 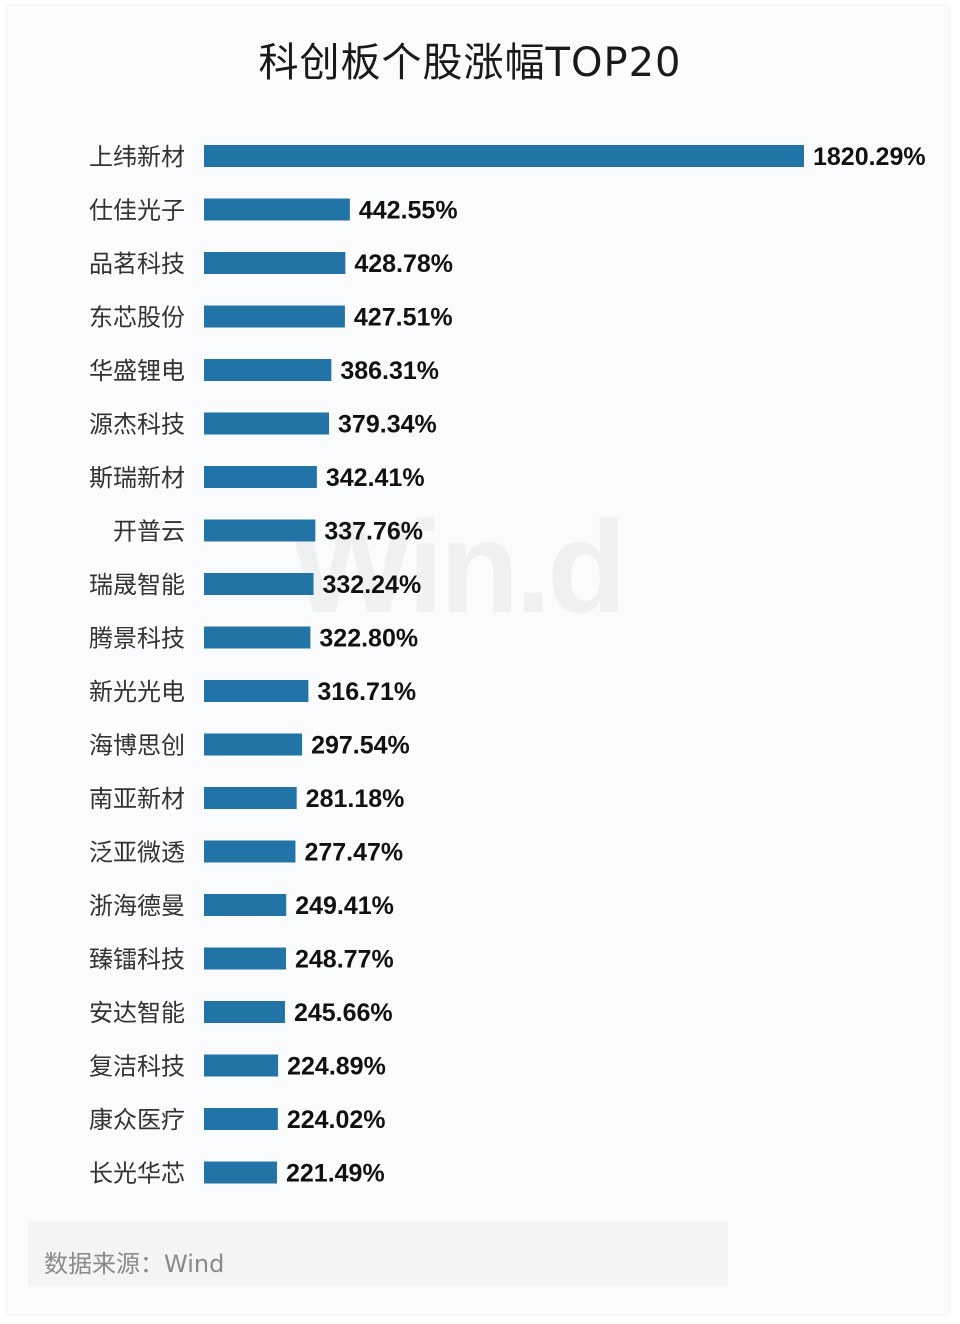 What do you see at coordinates (137, 799) in the screenshot?
I see `category-label: 南亚新材` at bounding box center [137, 799].